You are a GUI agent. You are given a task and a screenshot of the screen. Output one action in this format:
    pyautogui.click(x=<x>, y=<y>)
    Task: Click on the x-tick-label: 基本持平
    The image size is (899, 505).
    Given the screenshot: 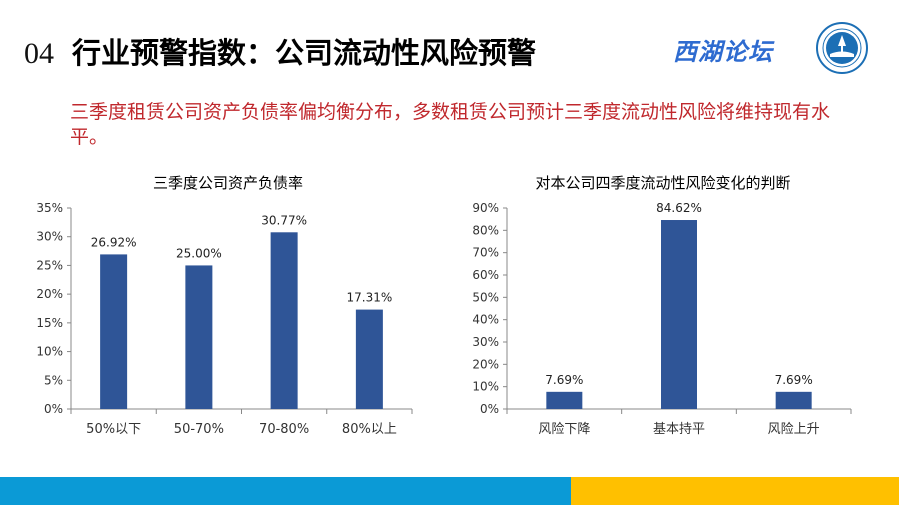 What is the action you would take?
    pyautogui.click(x=679, y=429)
    